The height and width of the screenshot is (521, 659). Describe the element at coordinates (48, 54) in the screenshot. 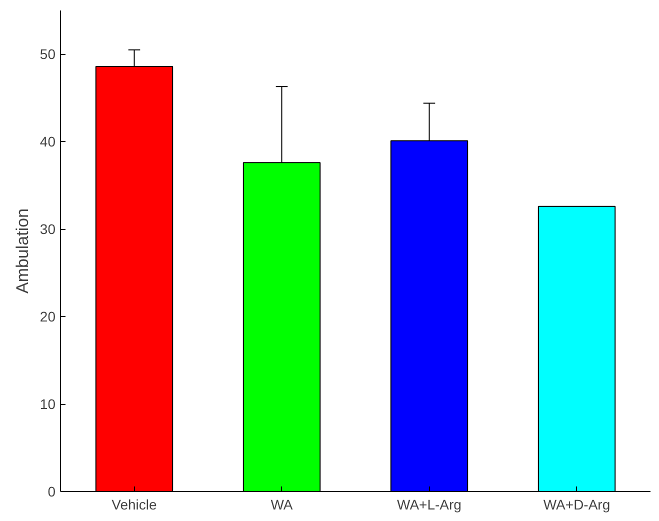

I see `y-tick-label: 50` at that location.